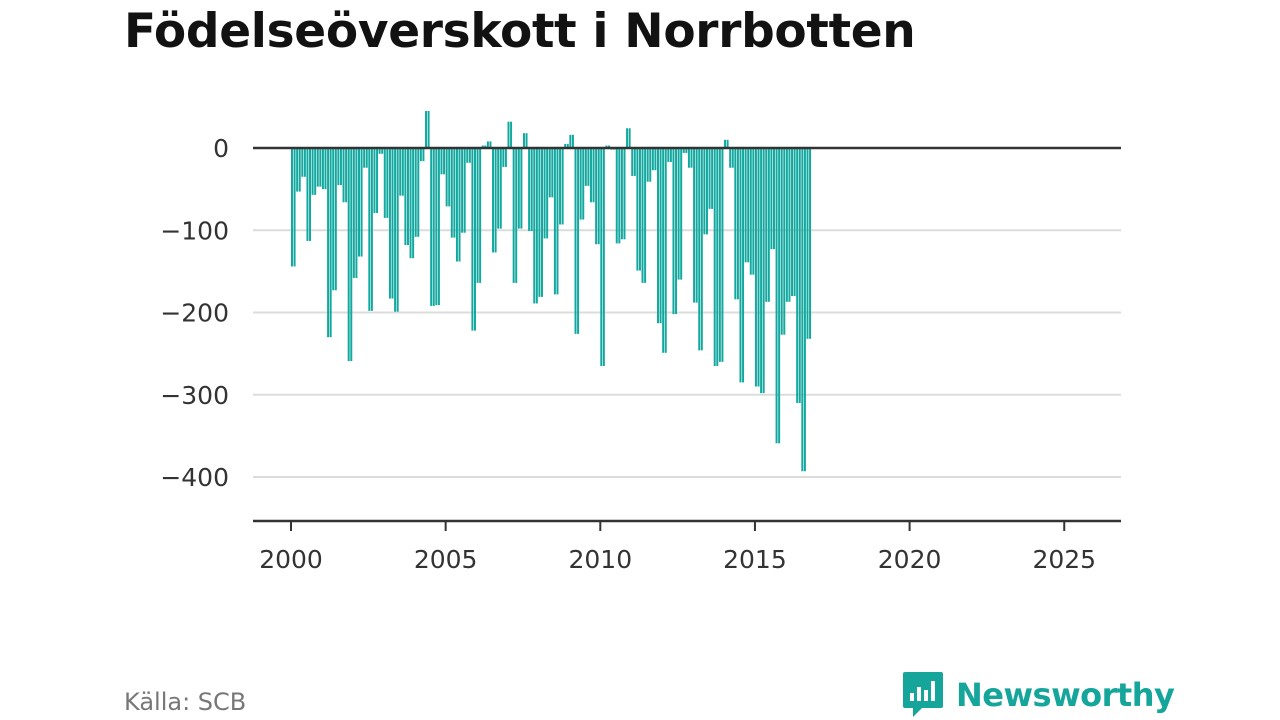  I want to click on x-axis-tick-labels: 2000 2005 2010 2015 2020 2025, so click(677, 547).